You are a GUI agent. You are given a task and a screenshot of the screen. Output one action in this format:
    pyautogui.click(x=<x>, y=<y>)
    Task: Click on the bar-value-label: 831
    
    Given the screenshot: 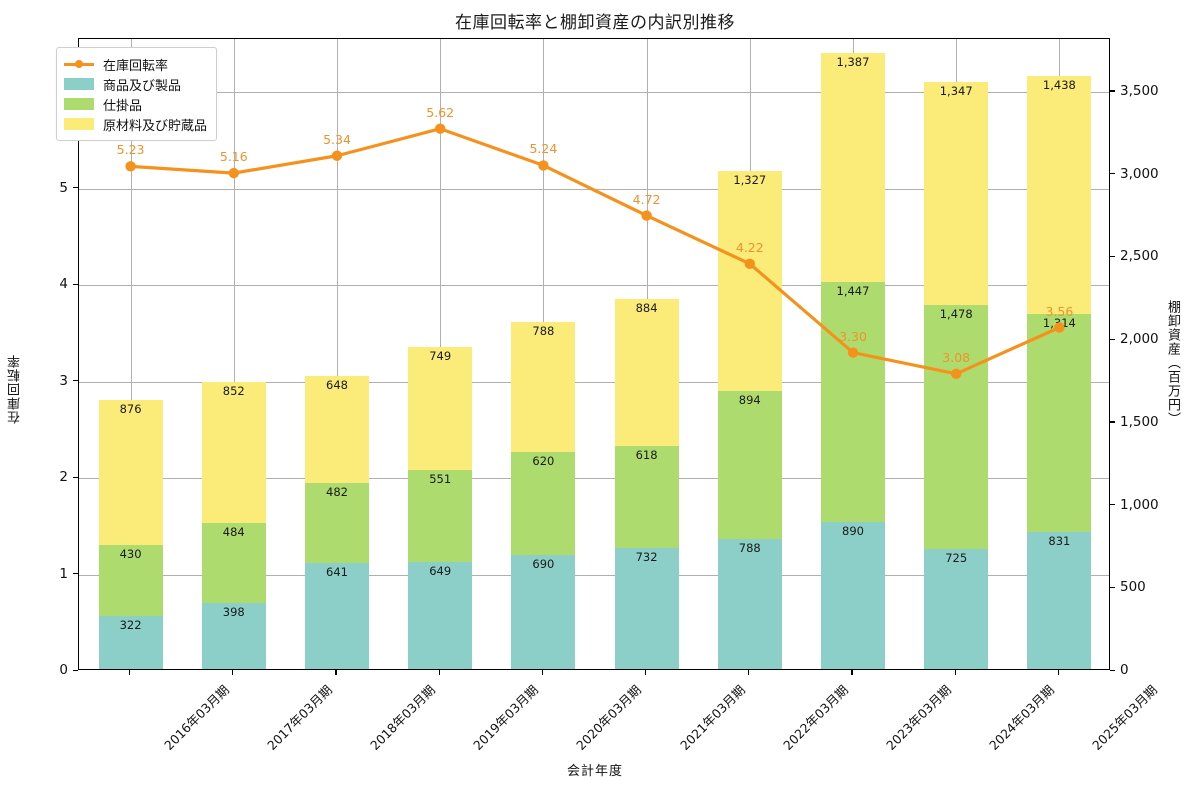 What is the action you would take?
    pyautogui.click(x=1059, y=540)
    